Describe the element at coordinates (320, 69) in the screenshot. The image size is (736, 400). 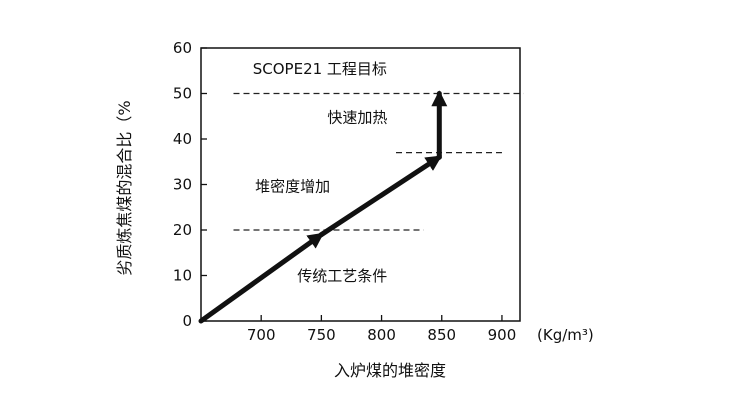
I see `chart-annotation: SCOPE21 工程目标` at that location.